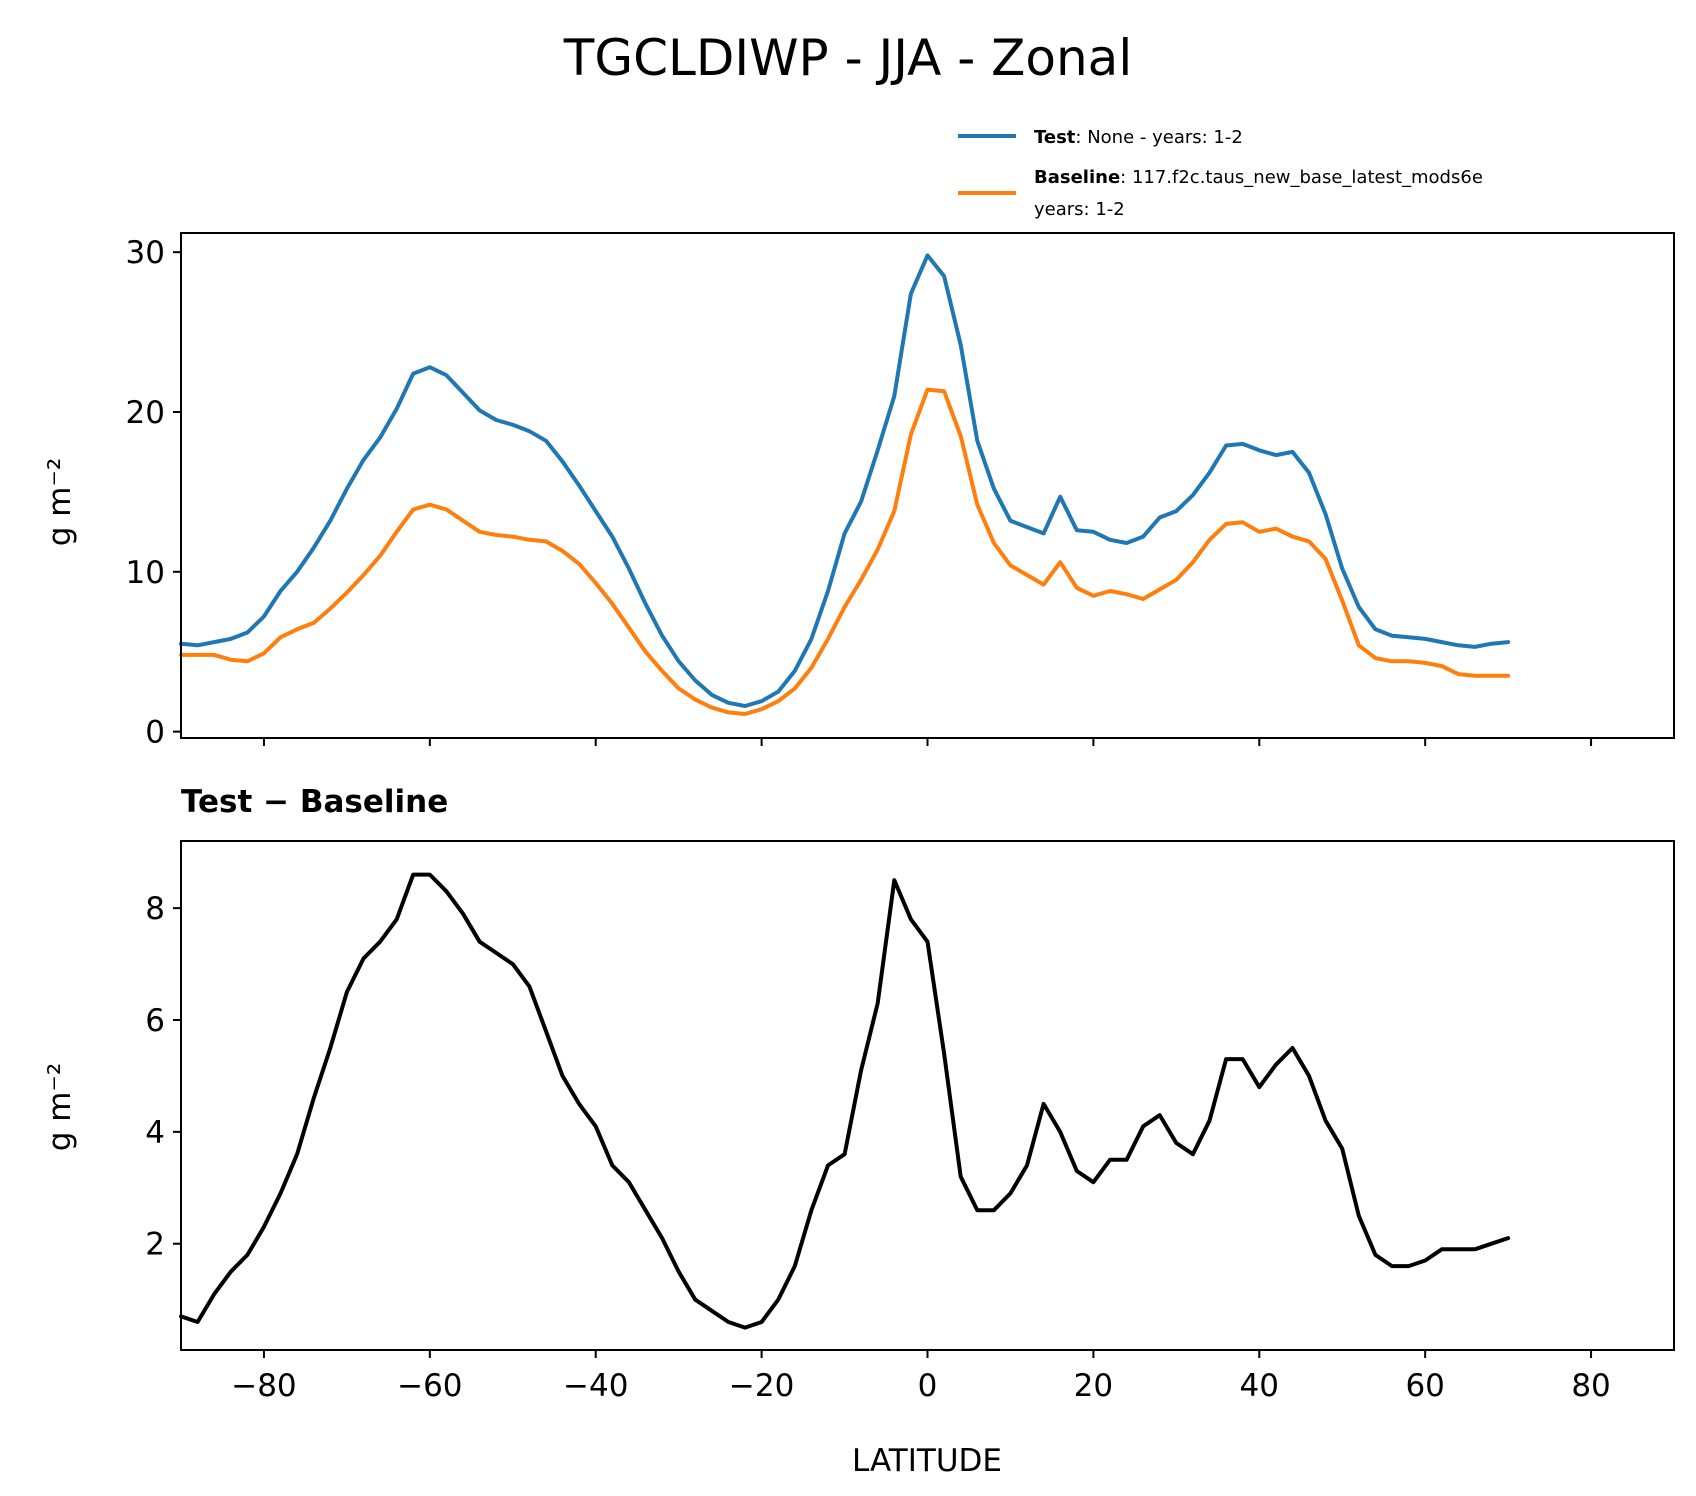 The height and width of the screenshot is (1496, 1696). I want to click on top-y-axis-label: g m⁻², so click(60, 502).